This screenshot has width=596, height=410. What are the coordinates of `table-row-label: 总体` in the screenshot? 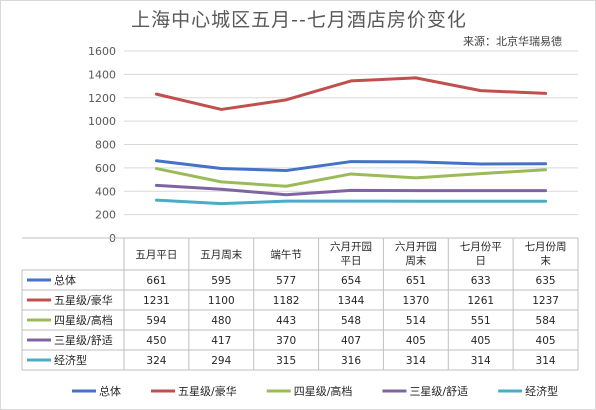 It's located at (65, 280).